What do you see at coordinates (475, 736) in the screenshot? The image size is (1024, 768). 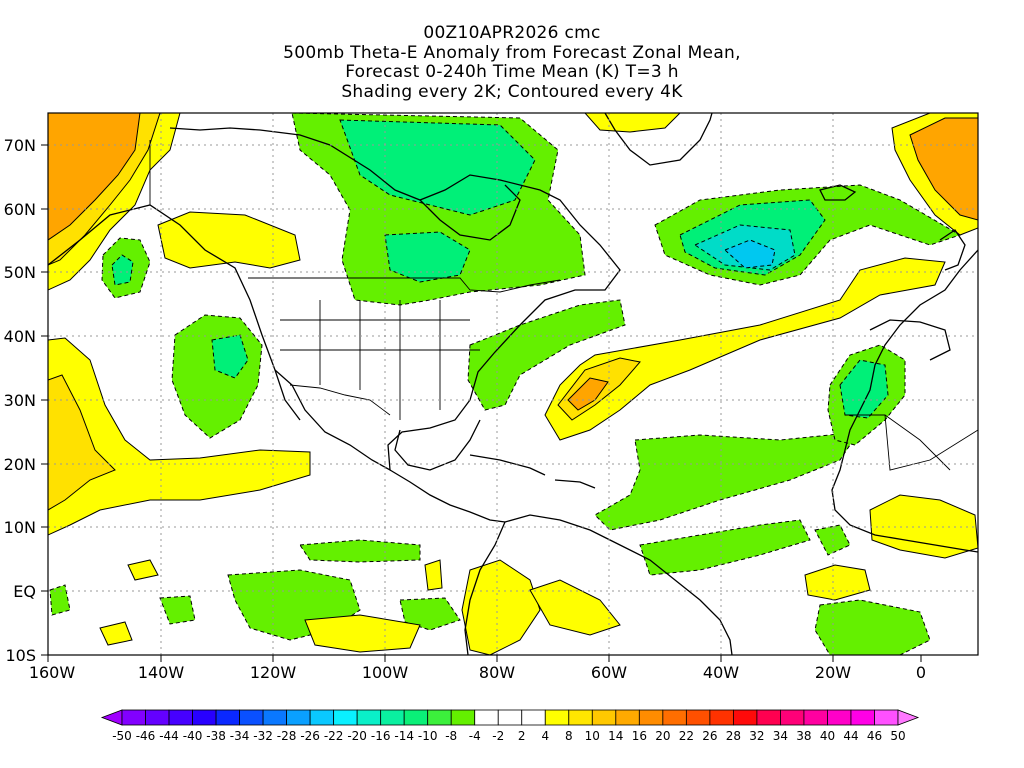 I see `colorbar-label: -4` at bounding box center [475, 736].